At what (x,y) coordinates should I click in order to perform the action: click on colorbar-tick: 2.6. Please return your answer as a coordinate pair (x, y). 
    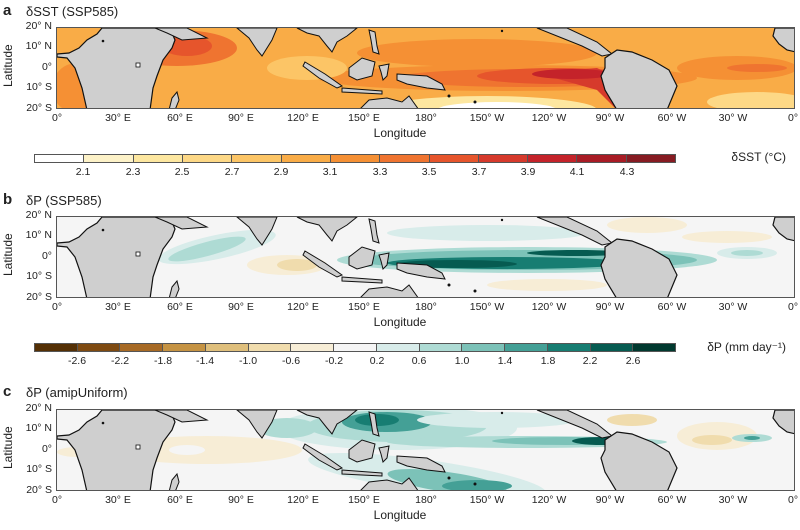
    Looking at the image, I should click on (633, 361).